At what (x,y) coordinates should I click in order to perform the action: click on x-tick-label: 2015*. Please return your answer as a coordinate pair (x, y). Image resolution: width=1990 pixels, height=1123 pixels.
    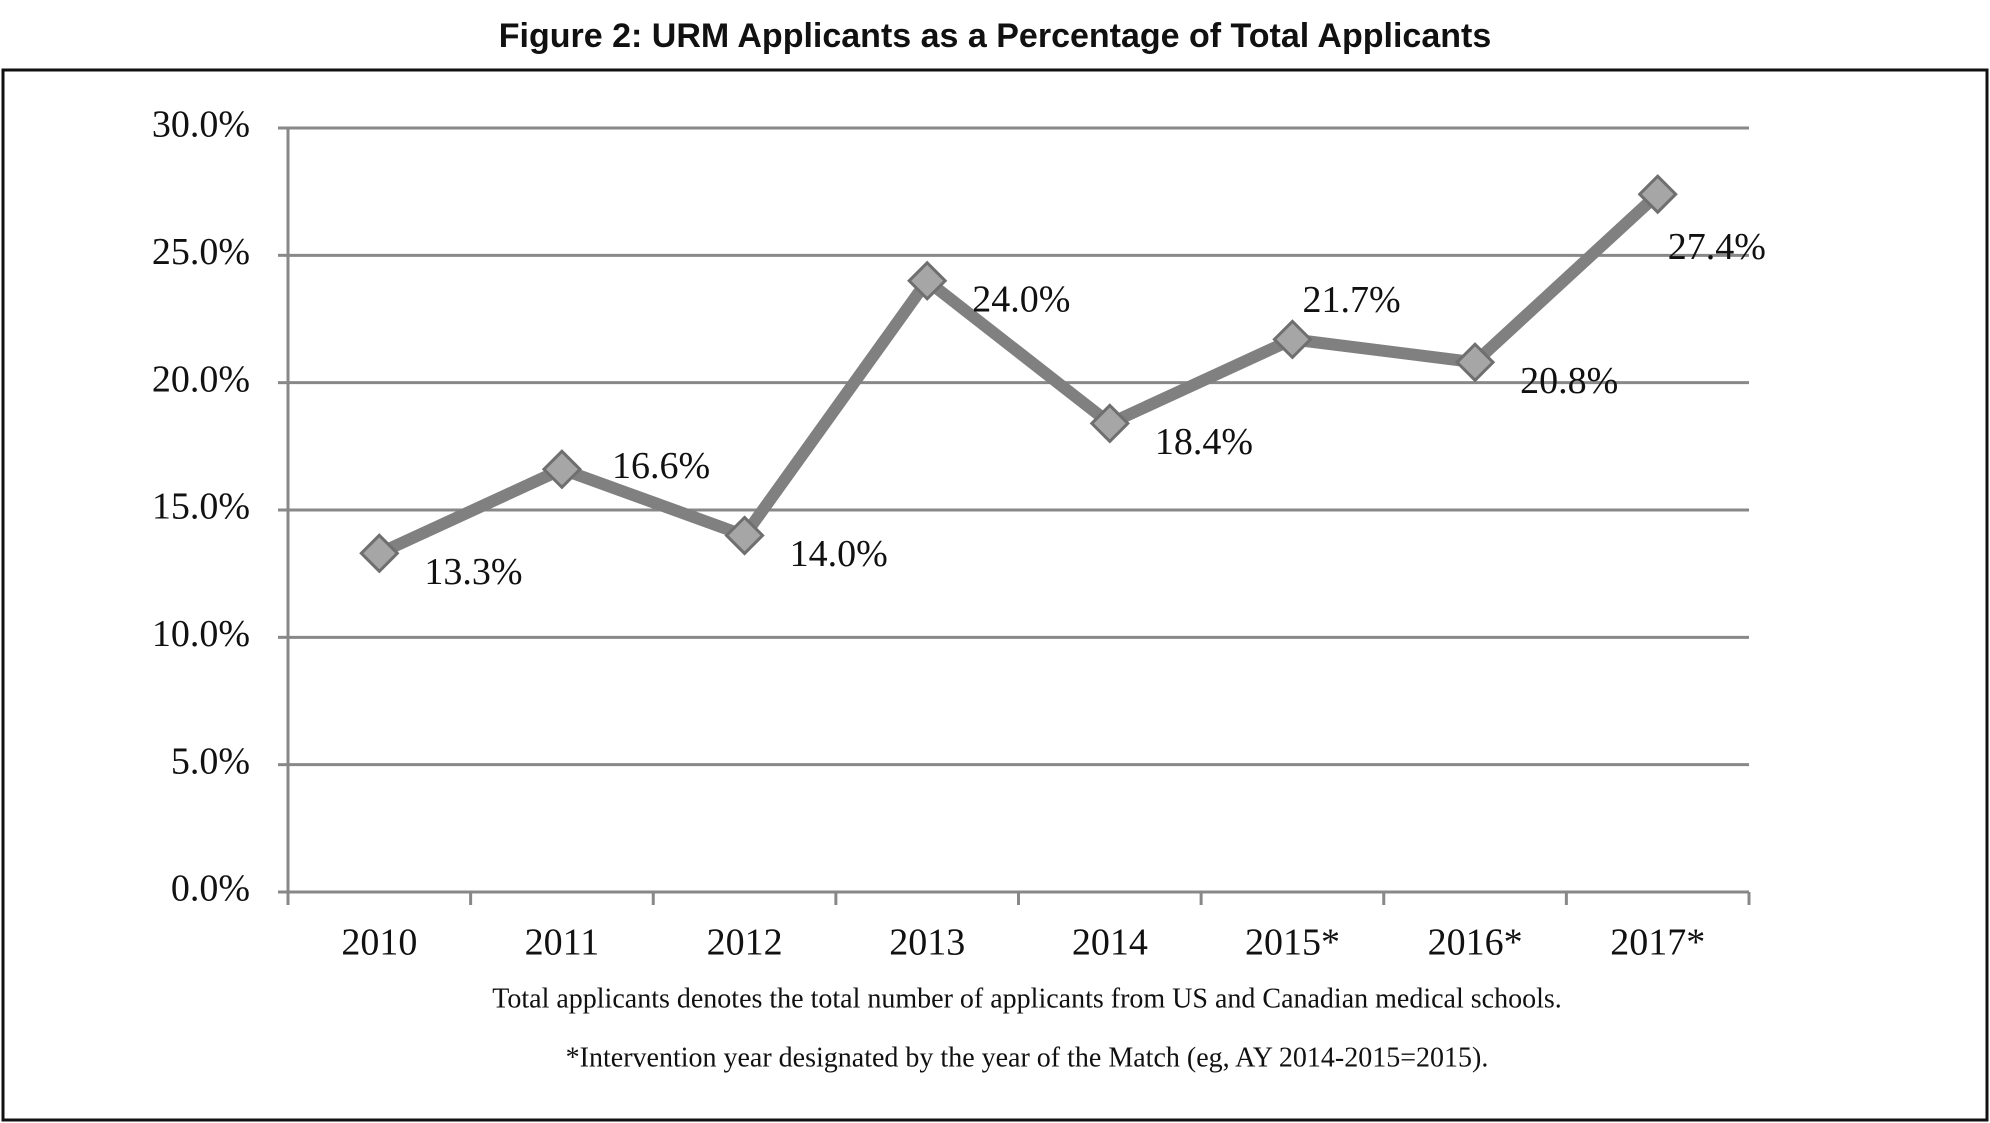
    Looking at the image, I should click on (1292, 943).